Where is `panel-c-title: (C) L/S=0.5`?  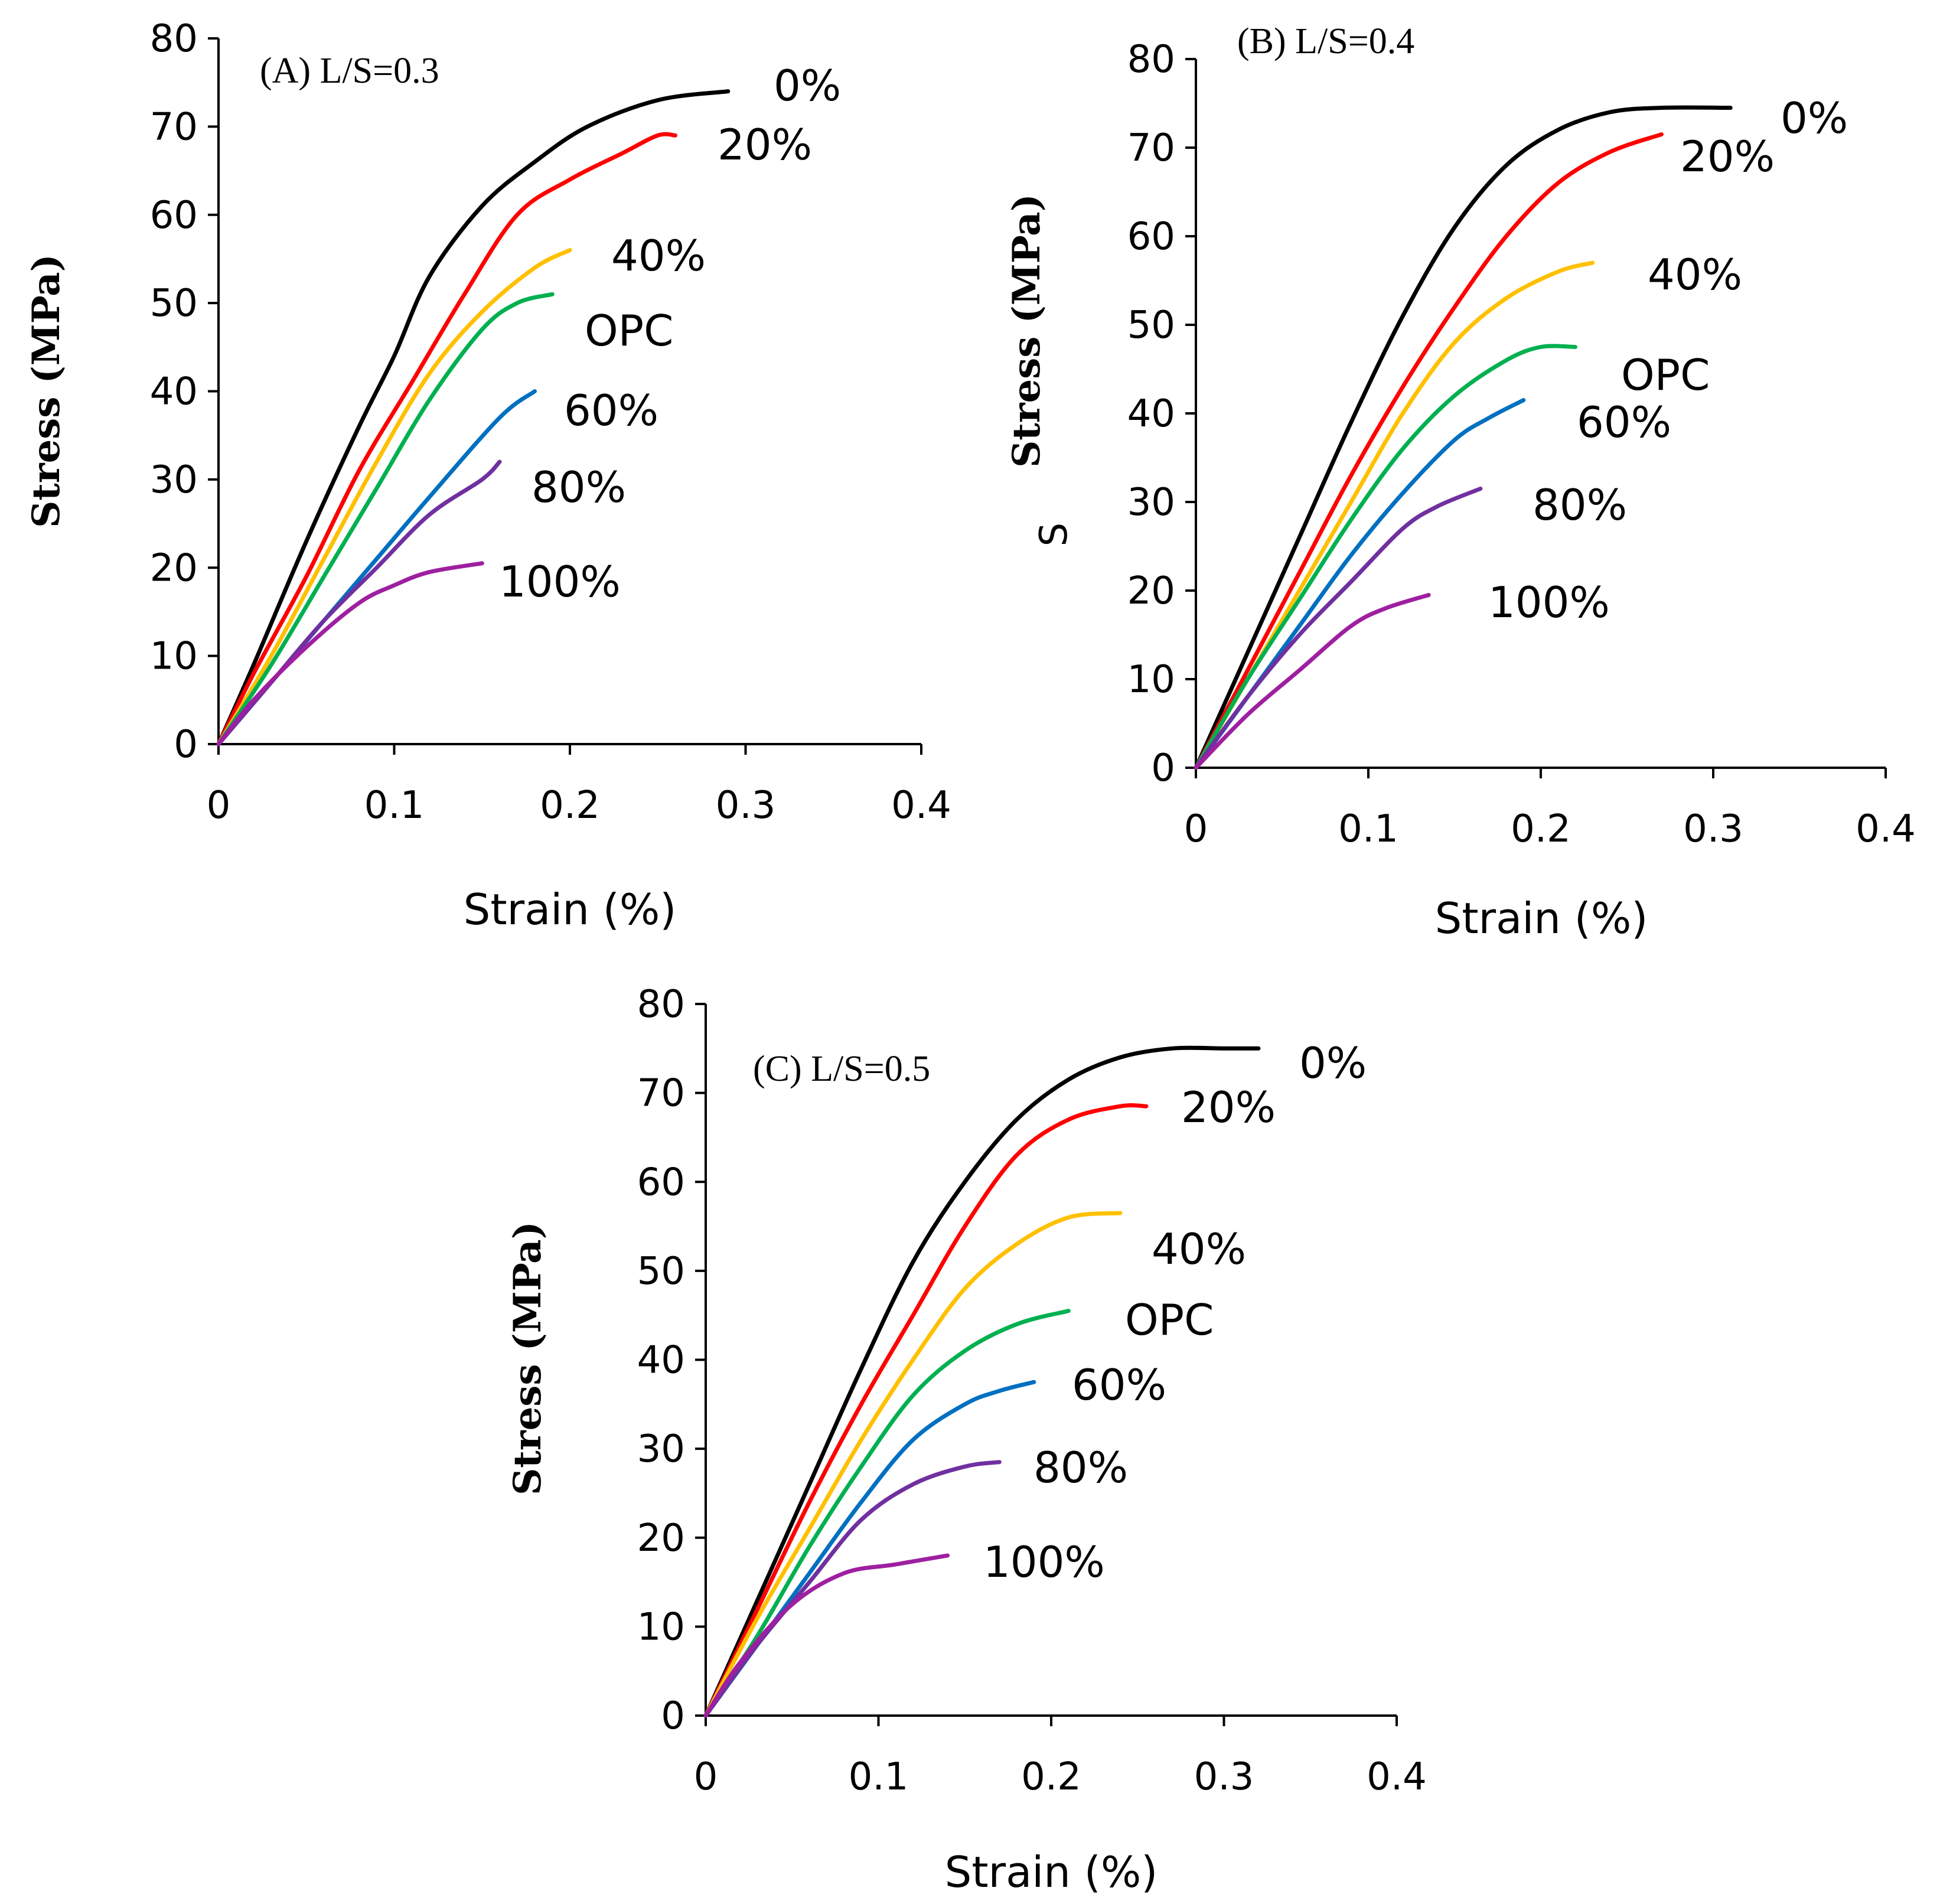 panel-c-title: (C) L/S=0.5 is located at coordinates (841, 1069).